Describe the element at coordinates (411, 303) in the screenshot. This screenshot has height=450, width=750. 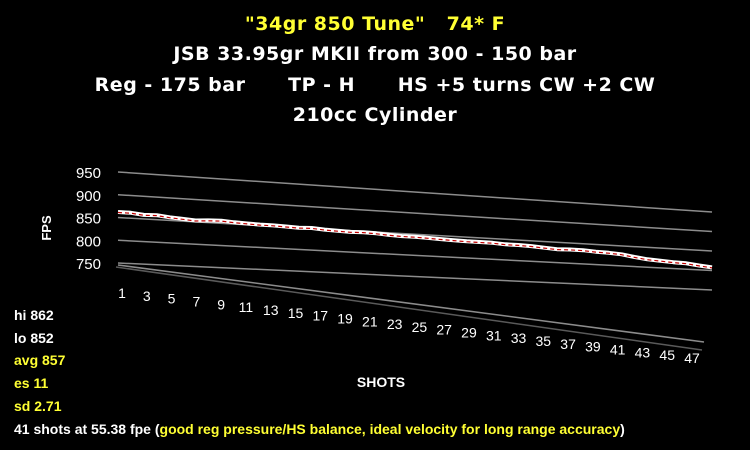
I see `floor-back-edge` at that location.